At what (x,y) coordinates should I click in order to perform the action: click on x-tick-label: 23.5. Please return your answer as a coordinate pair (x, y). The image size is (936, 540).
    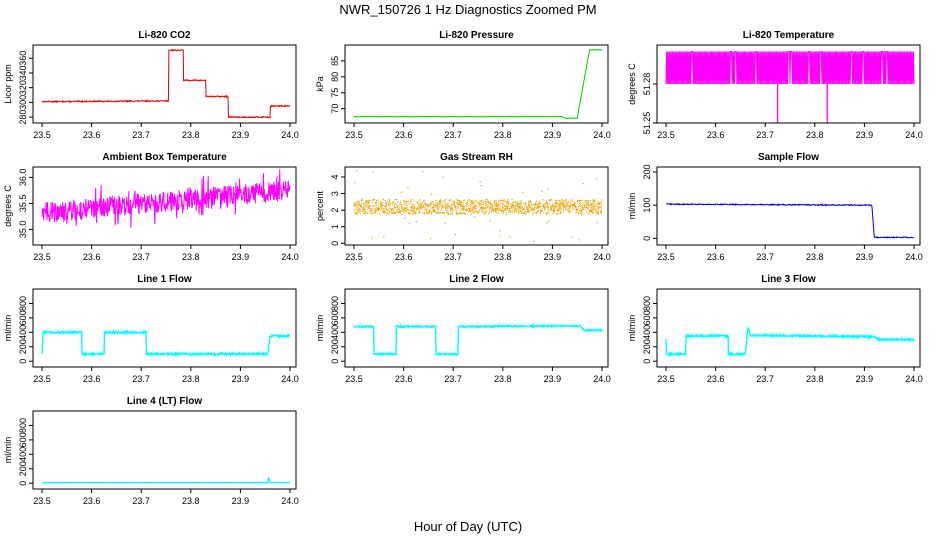
    Looking at the image, I should click on (666, 257).